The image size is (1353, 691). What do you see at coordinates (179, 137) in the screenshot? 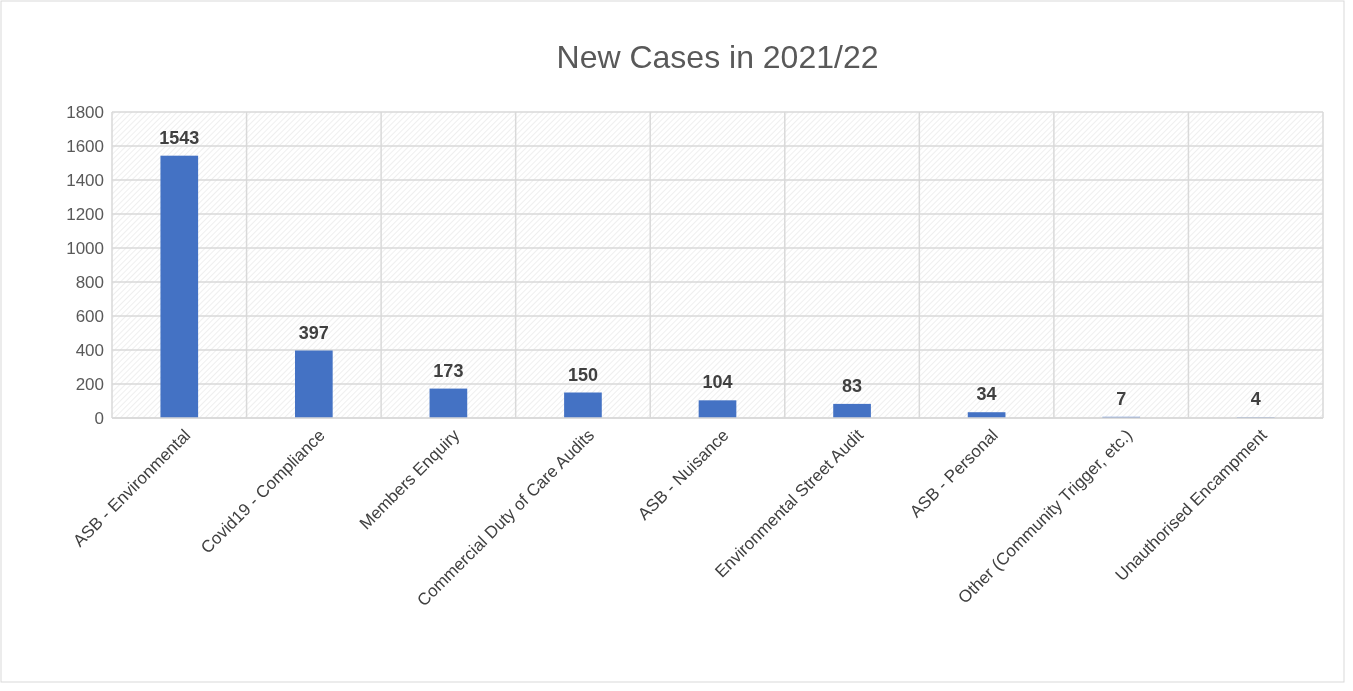
I see `data-label: 1543` at bounding box center [179, 137].